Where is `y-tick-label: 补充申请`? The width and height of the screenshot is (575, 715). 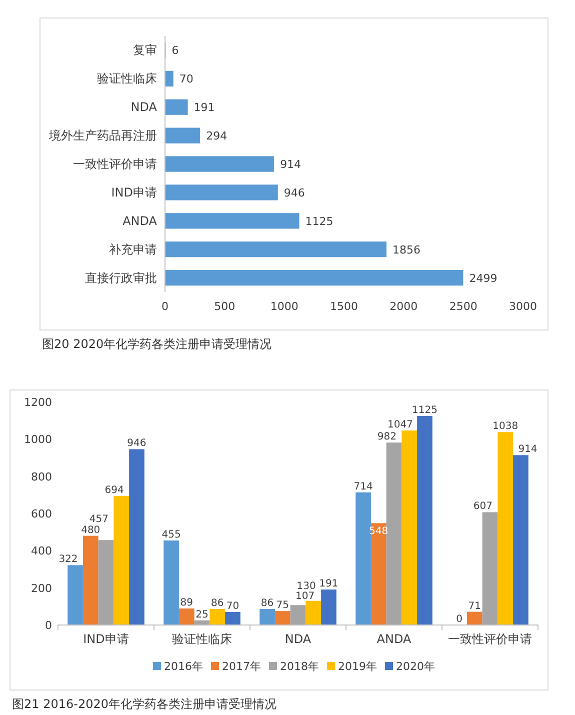
y-tick-label: 补充申请 is located at coordinates (133, 249).